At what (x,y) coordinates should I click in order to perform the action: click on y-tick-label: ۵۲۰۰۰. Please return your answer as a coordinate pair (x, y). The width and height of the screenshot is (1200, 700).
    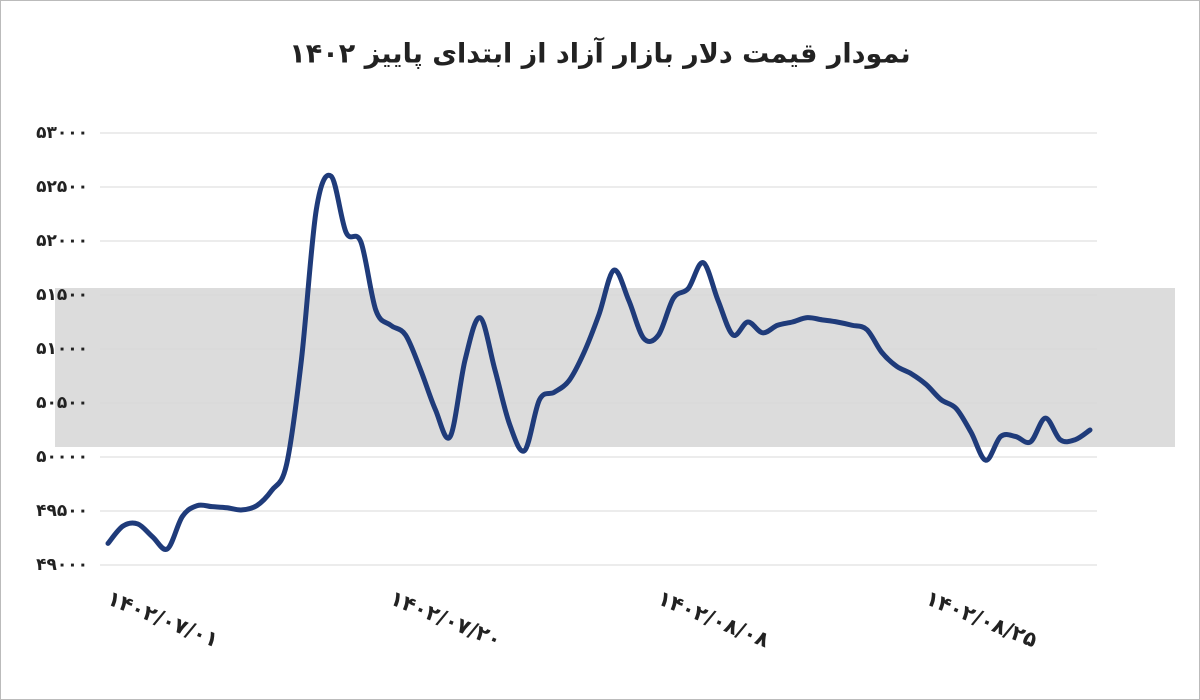
    Looking at the image, I should click on (62, 241).